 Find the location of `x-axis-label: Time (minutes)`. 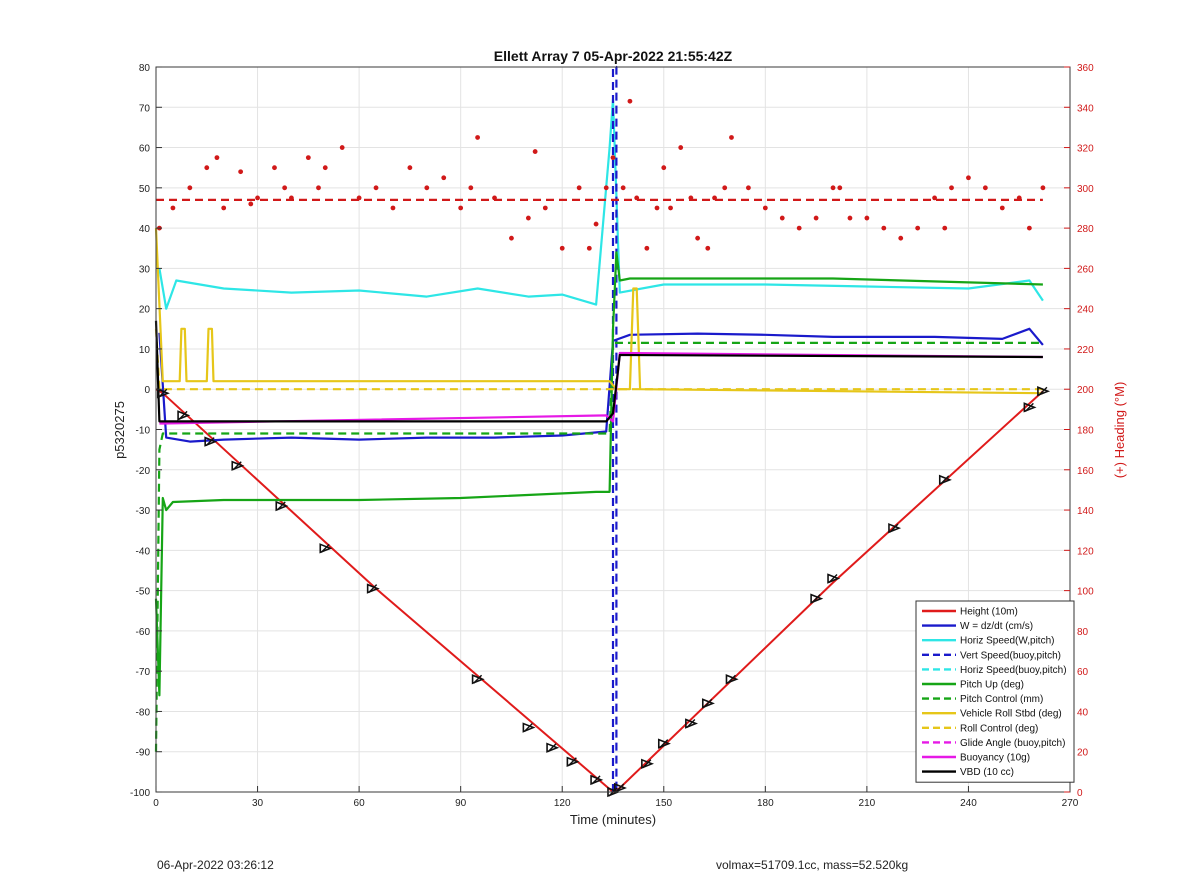

x-axis-label: Time (minutes) is located at coordinates (613, 819).